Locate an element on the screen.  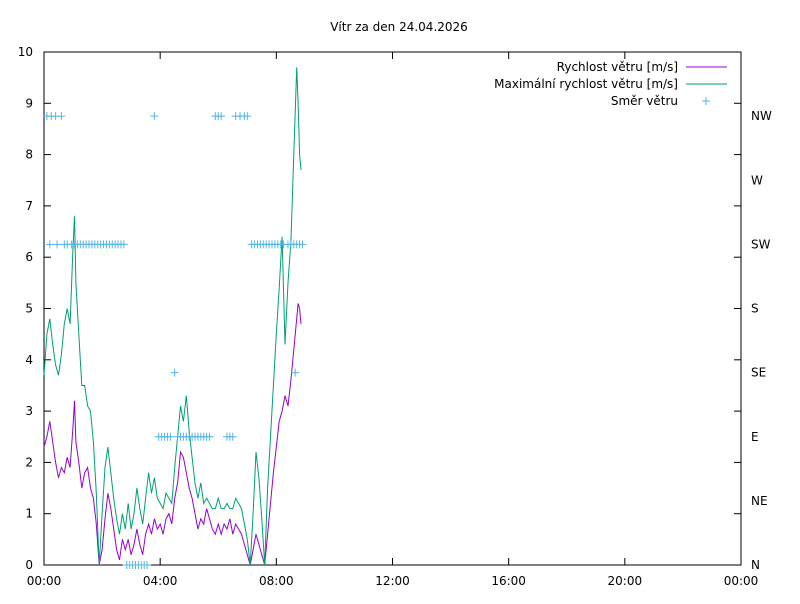
x-tick-label: 08:00 is located at coordinates (276, 581).